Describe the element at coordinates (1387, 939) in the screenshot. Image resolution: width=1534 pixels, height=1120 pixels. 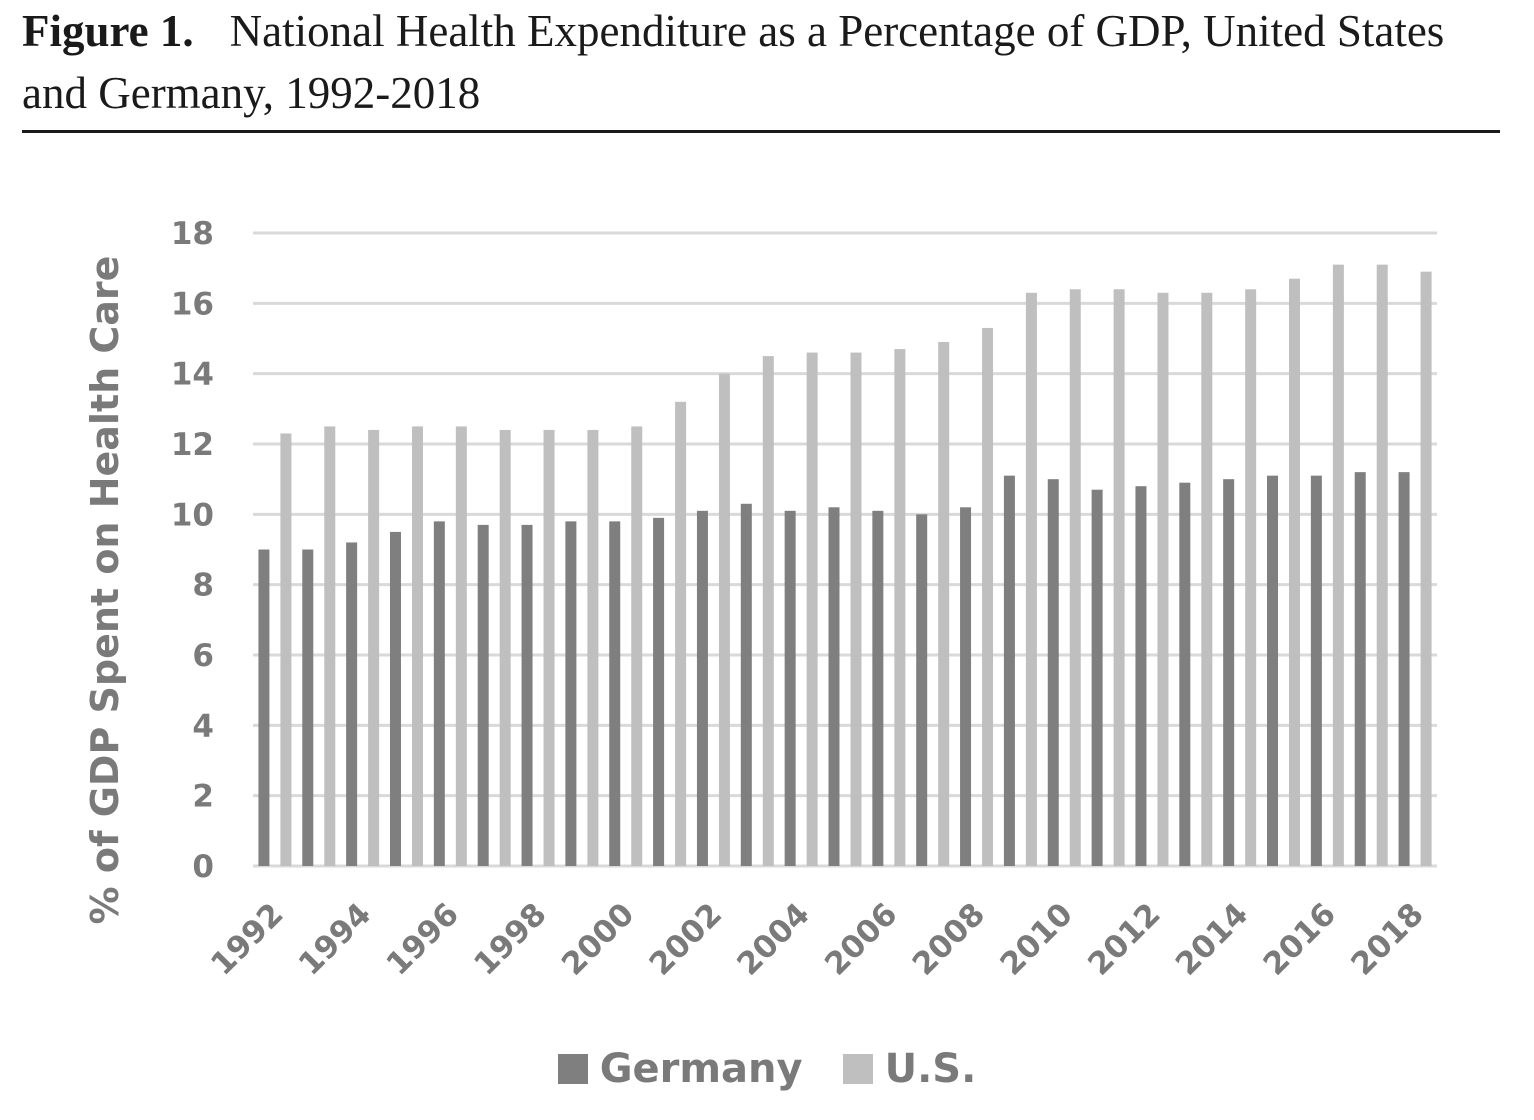
I see `x-tick-label: 2018` at that location.